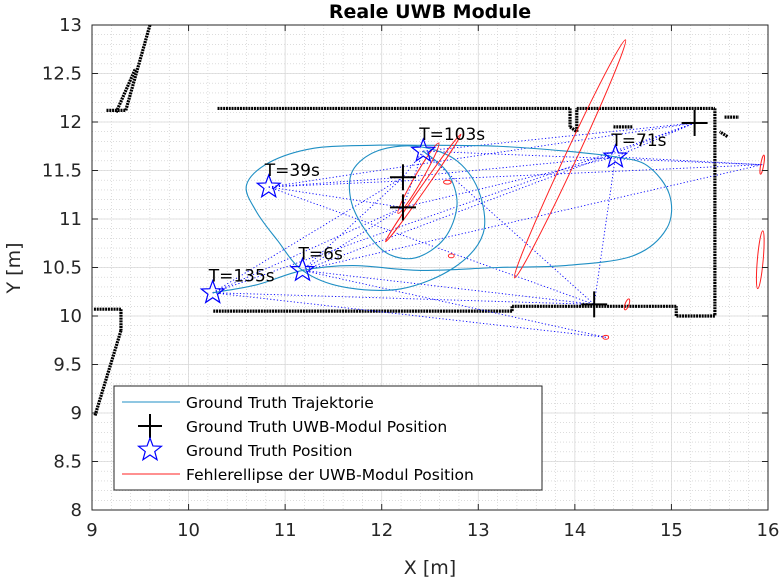 This screenshot has width=782, height=578. What do you see at coordinates (62, 171) in the screenshot?
I see `y-tick-label: 11.5` at bounding box center [62, 171].